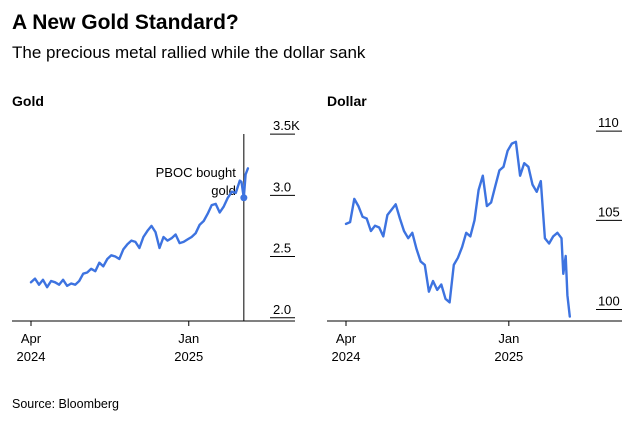  Describe the element at coordinates (66, 404) in the screenshot. I see `source-note: Source: Bloomberg` at that location.